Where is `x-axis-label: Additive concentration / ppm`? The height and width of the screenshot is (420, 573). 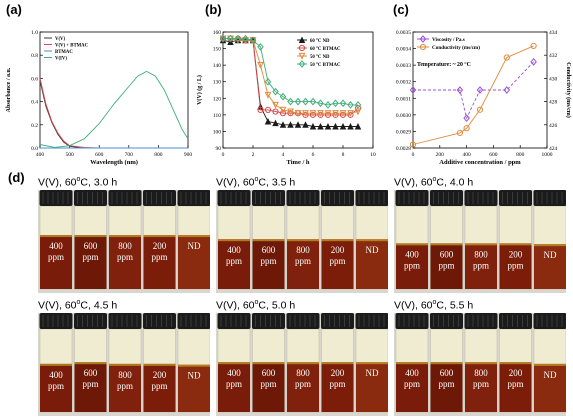 x-axis-label: Additive concentration / ppm is located at coordinates (480, 162).